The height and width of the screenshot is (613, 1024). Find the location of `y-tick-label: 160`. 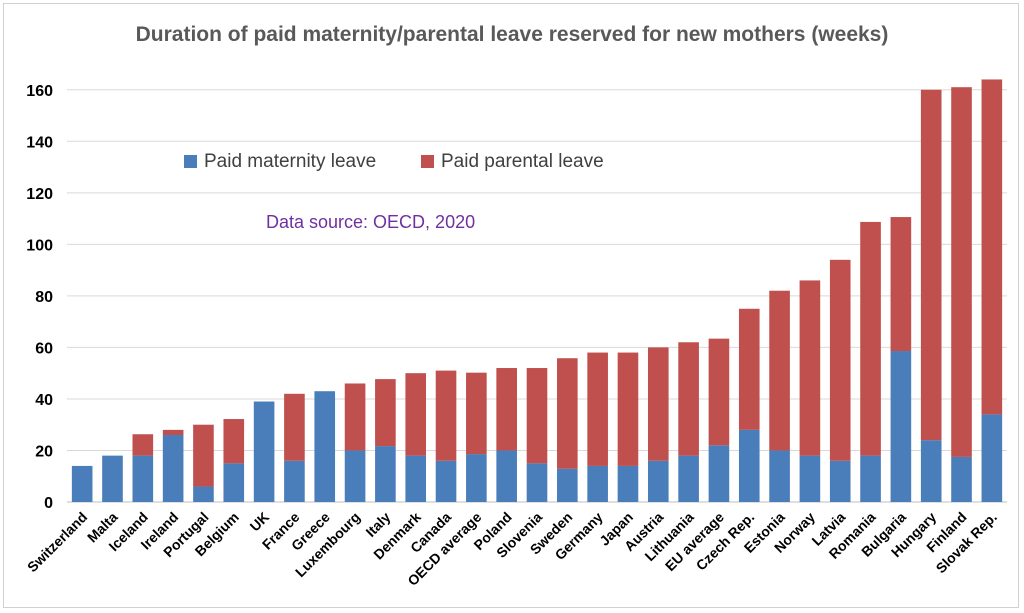

y-tick-label: 160 is located at coordinates (39, 91).